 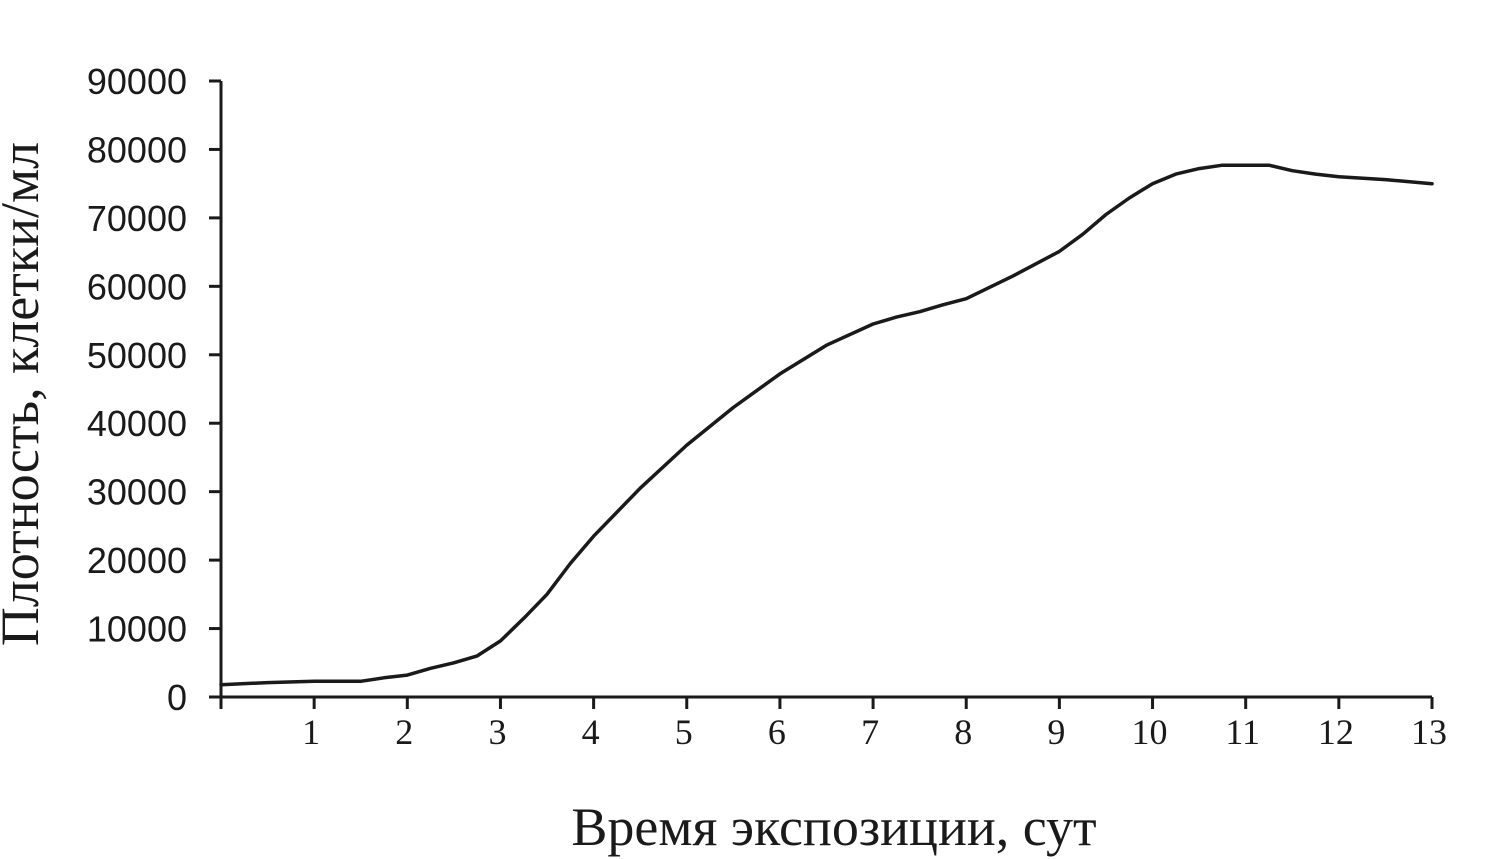 What do you see at coordinates (137, 423) in the screenshot?
I see `y-tick-label: 40000` at bounding box center [137, 423].